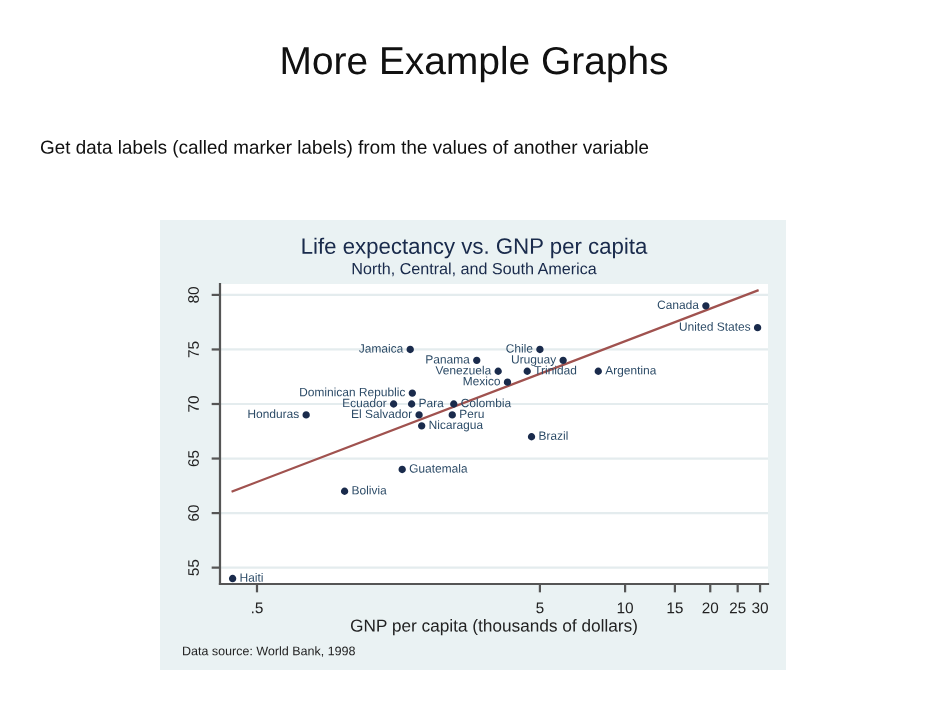 Image resolution: width=948 pixels, height=710 pixels. Describe the element at coordinates (493, 627) in the screenshot. I see `x-axis-title: GNP per capita (thousands of dollars)` at that location.